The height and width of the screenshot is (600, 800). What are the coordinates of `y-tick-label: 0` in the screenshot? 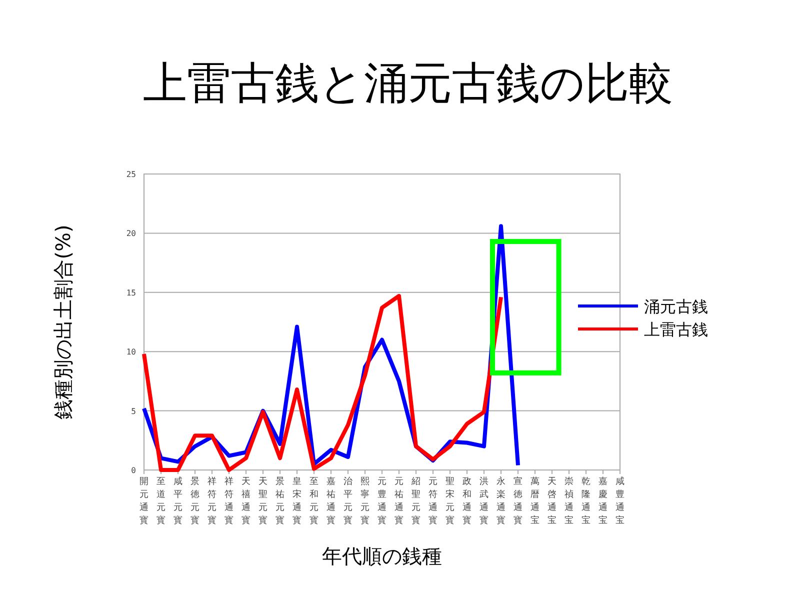 It's located at (133, 470).